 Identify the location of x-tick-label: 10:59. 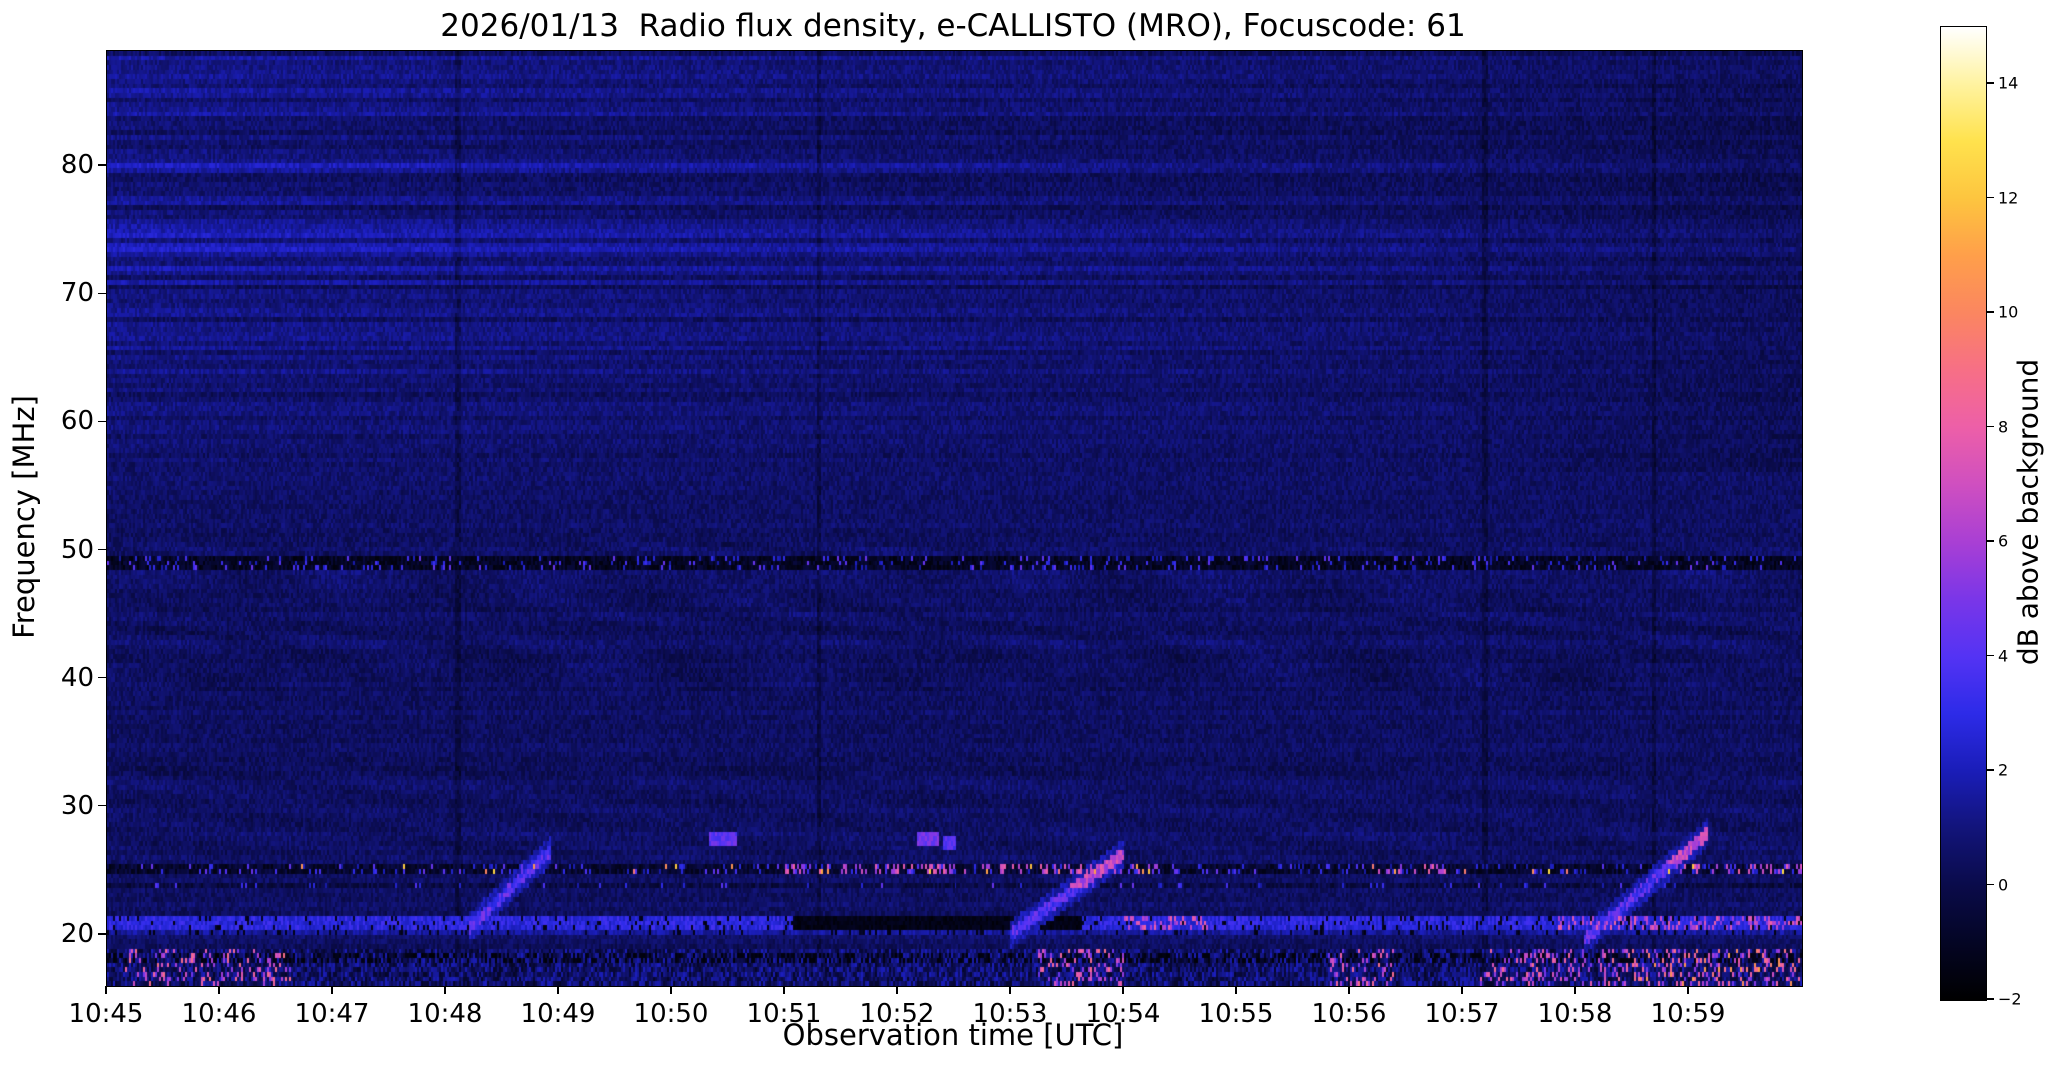
(1688, 1014).